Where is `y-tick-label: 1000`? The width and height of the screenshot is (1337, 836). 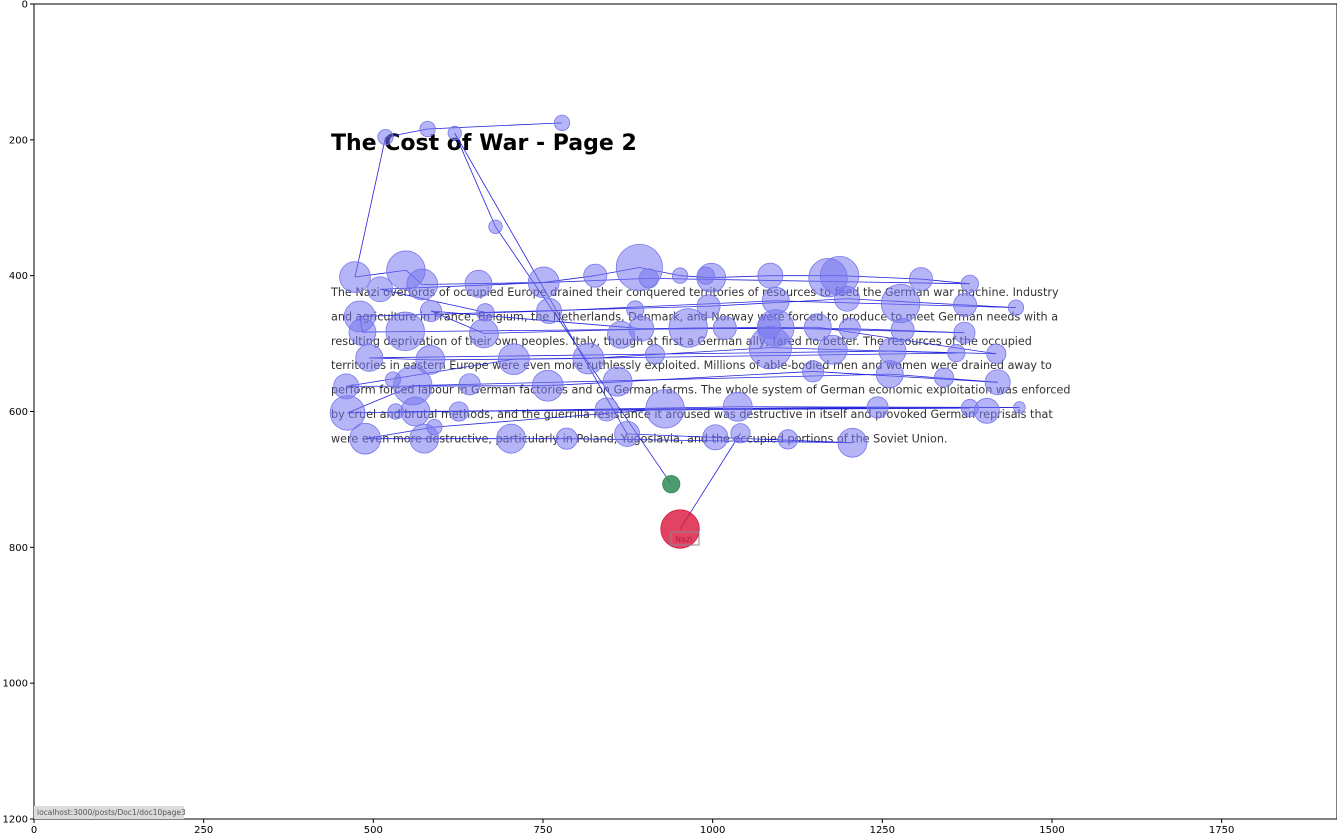 y-tick-label: 1000 is located at coordinates (15, 684).